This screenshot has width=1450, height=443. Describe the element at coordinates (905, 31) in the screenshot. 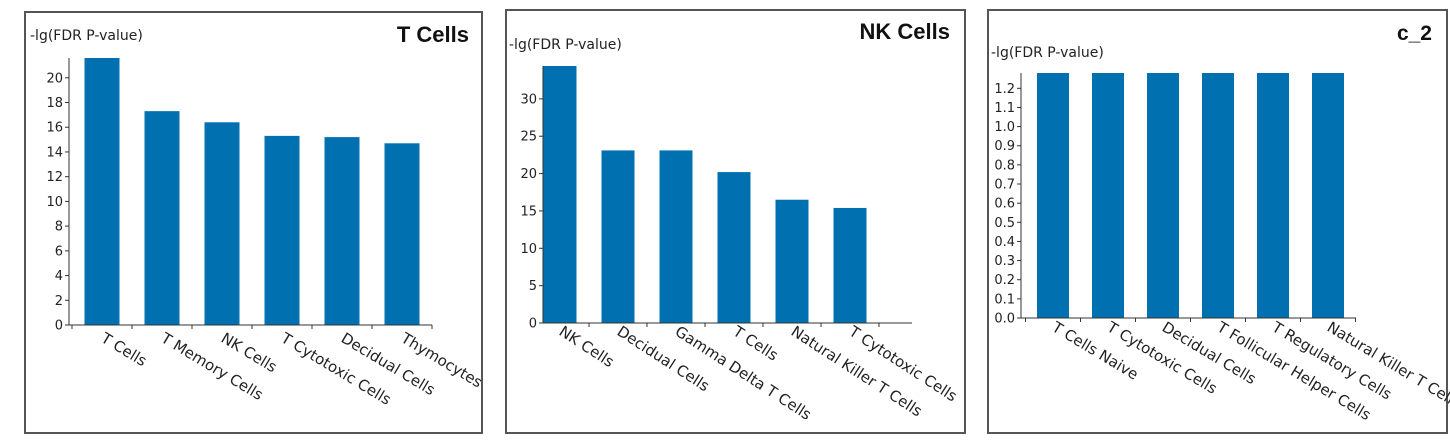

I see `chart-title: NK Cells` at that location.